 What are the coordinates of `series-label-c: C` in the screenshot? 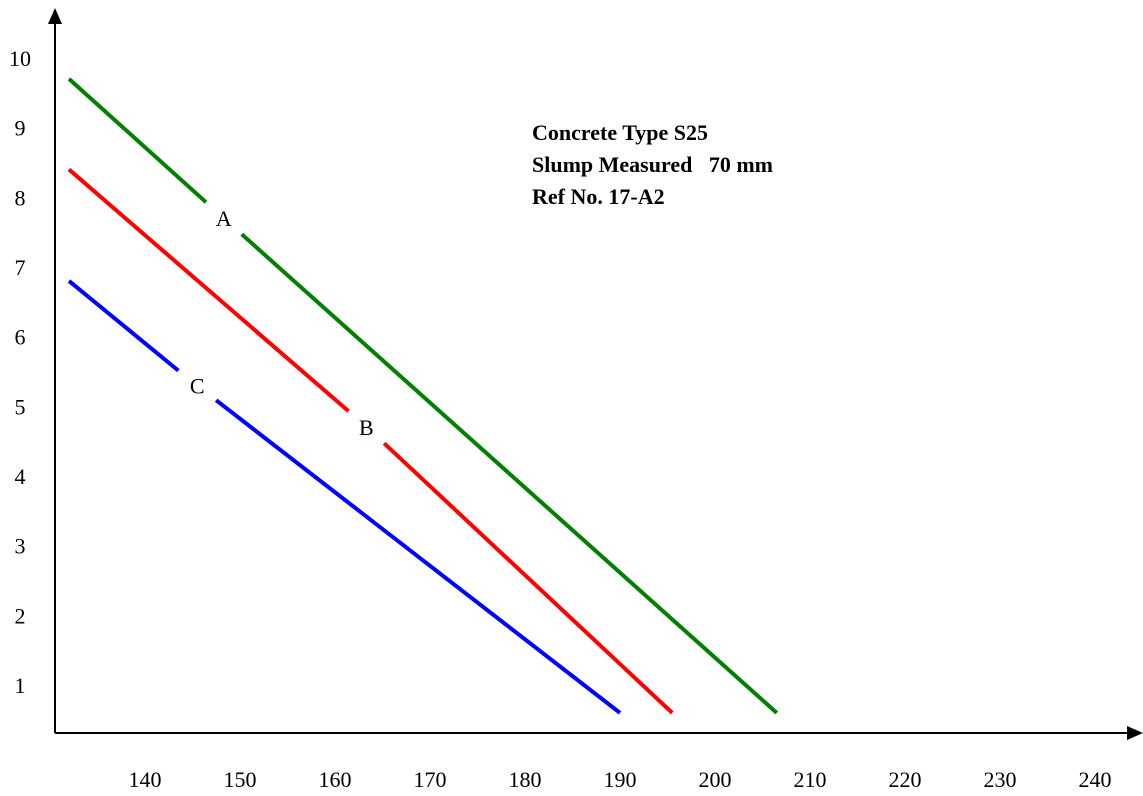 It's located at (197, 385).